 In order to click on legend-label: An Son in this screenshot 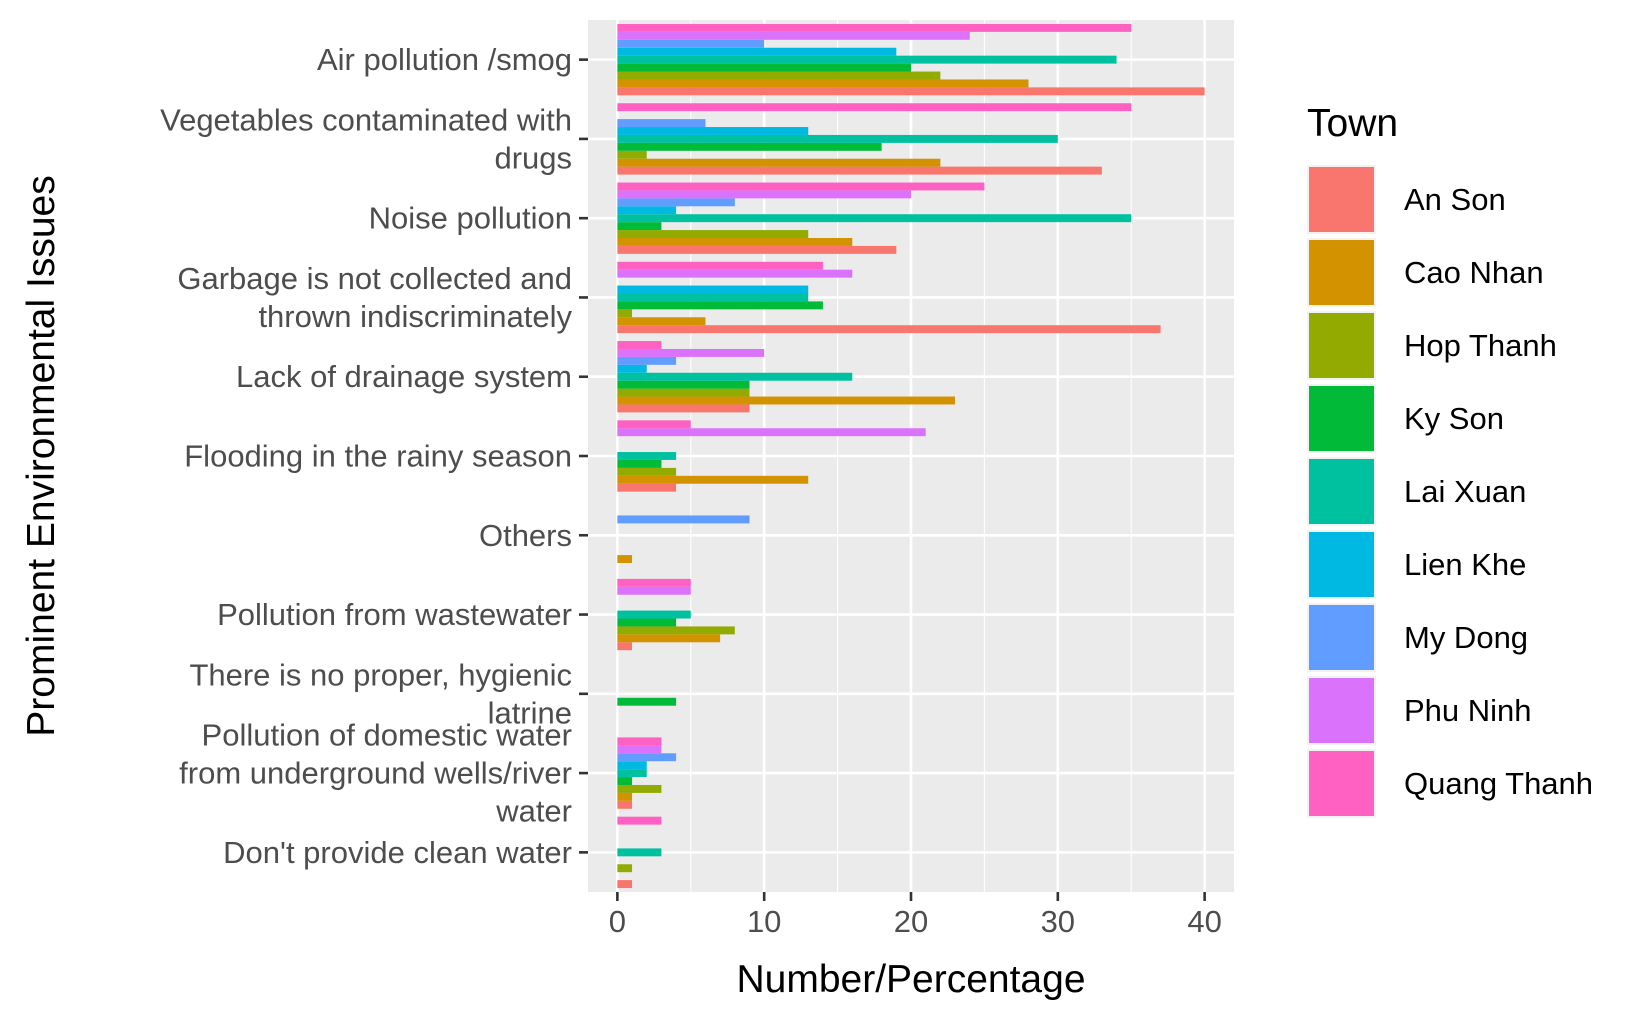, I will do `click(1455, 199)`.